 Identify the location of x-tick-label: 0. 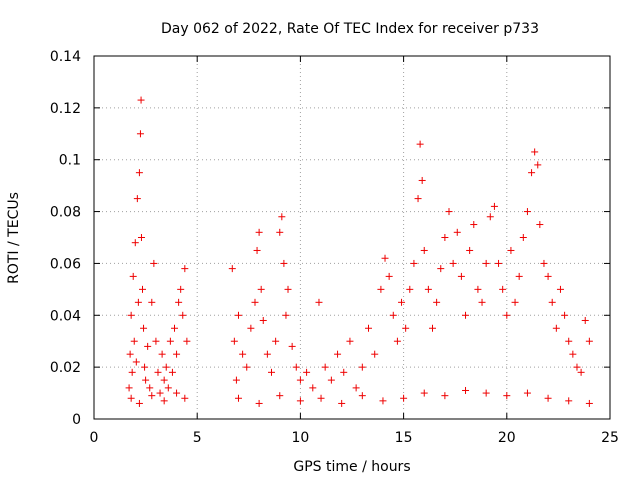
(94, 438).